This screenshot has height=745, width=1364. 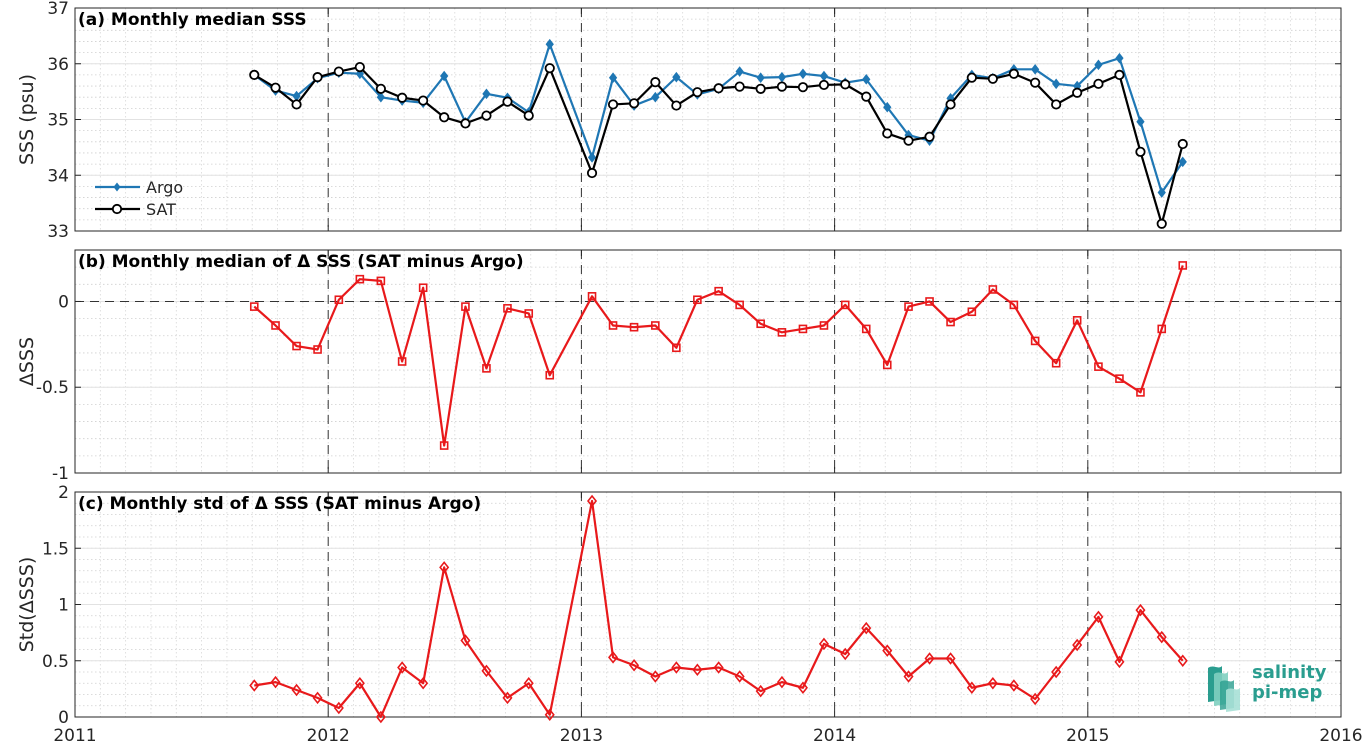 I want to click on y-tick-label: 0, so click(x=63, y=718).